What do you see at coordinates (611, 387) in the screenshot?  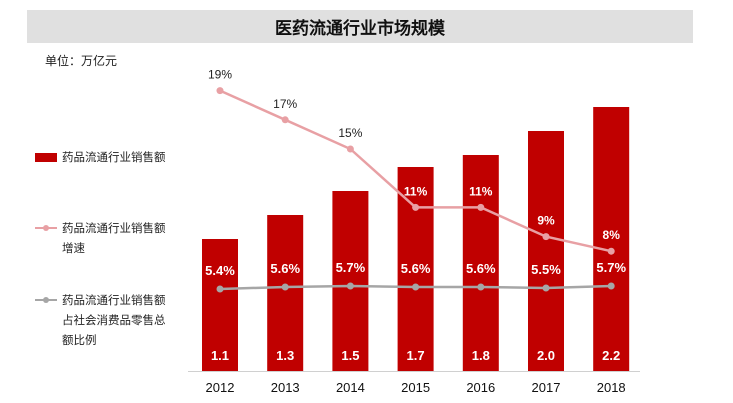 I see `x-tick-label: 2018` at bounding box center [611, 387].